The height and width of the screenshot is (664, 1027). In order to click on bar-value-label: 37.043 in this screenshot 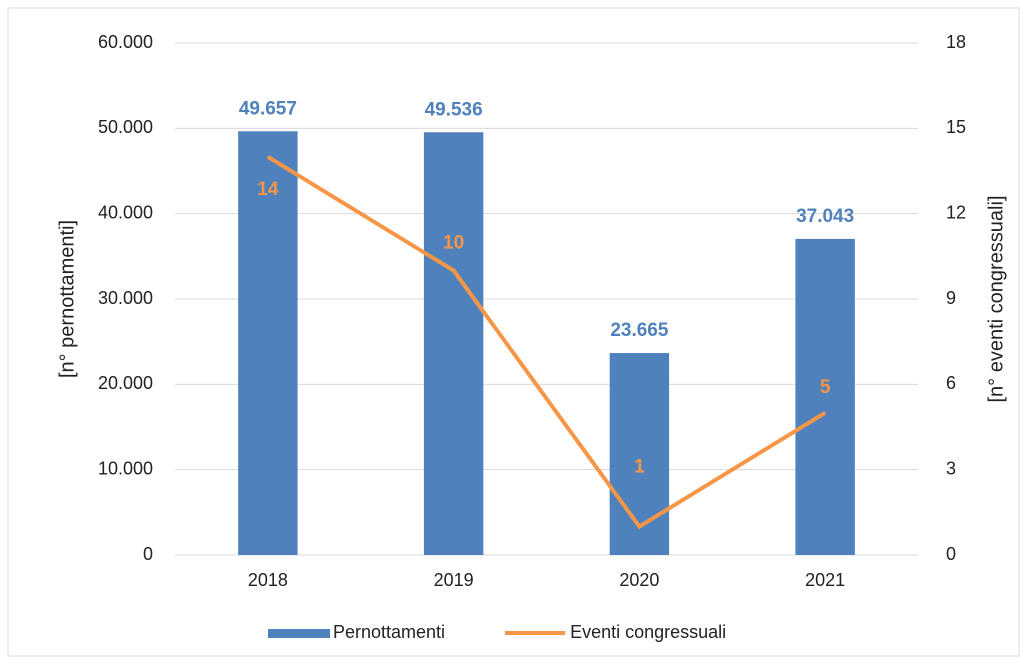, I will do `click(825, 216)`.